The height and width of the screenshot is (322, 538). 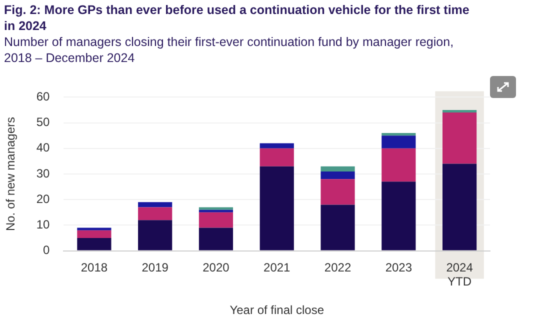 What do you see at coordinates (277, 267) in the screenshot?
I see `x-tick-label: 2021` at bounding box center [277, 267].